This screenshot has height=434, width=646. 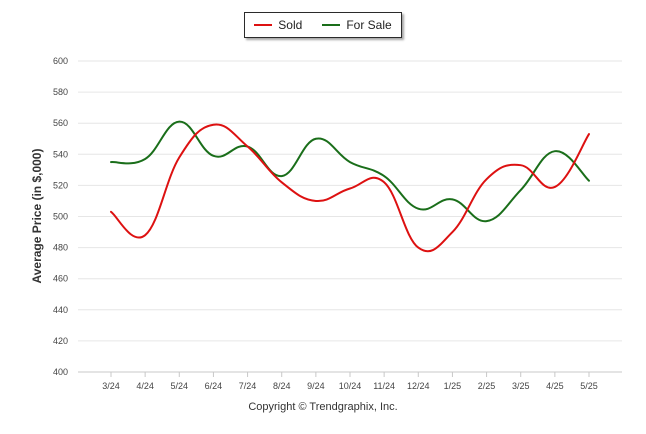 I want to click on legend-swatch-for-sale, so click(x=331, y=25).